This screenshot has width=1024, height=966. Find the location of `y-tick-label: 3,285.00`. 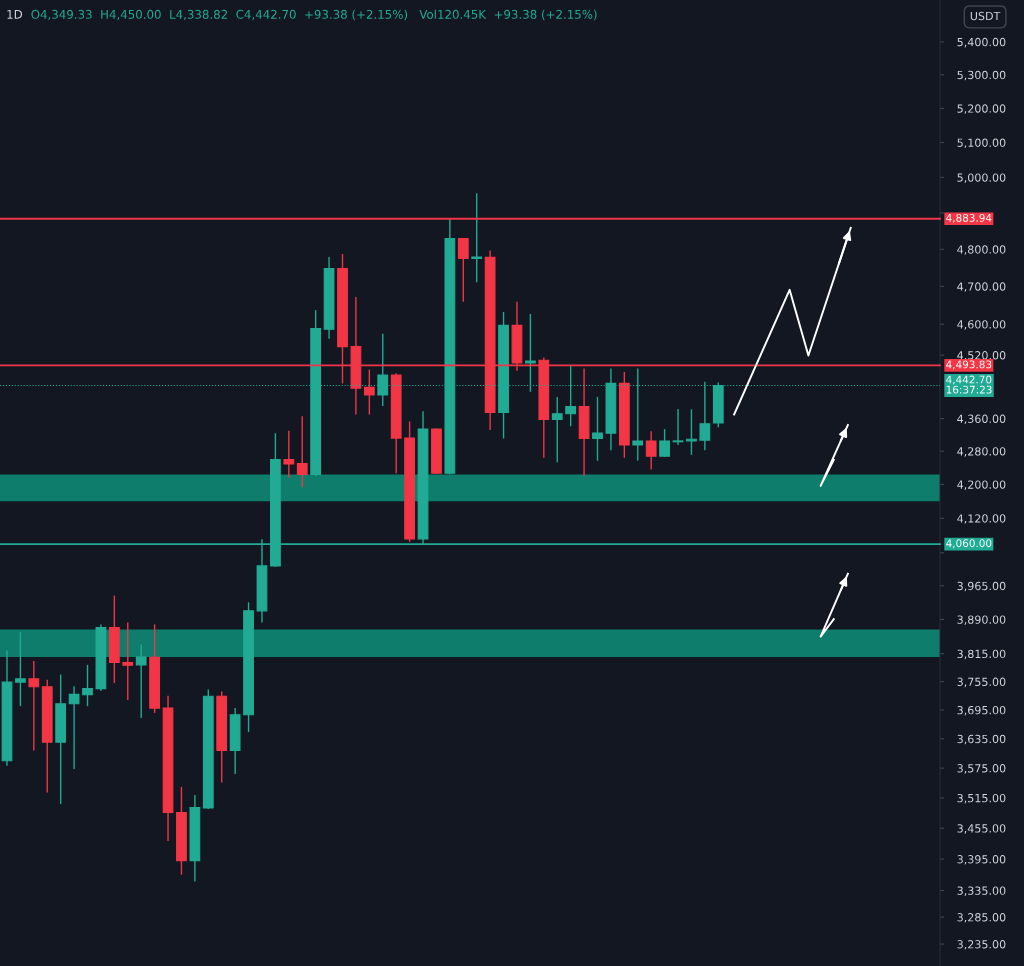

y-tick-label: 3,285.00 is located at coordinates (981, 918).